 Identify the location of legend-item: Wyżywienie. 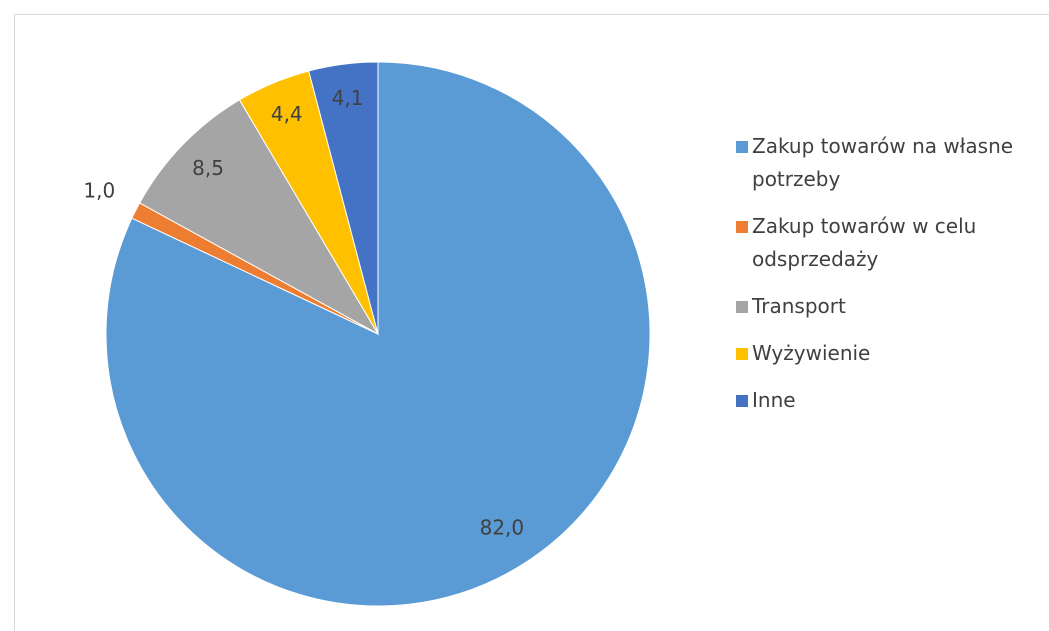
(886, 353).